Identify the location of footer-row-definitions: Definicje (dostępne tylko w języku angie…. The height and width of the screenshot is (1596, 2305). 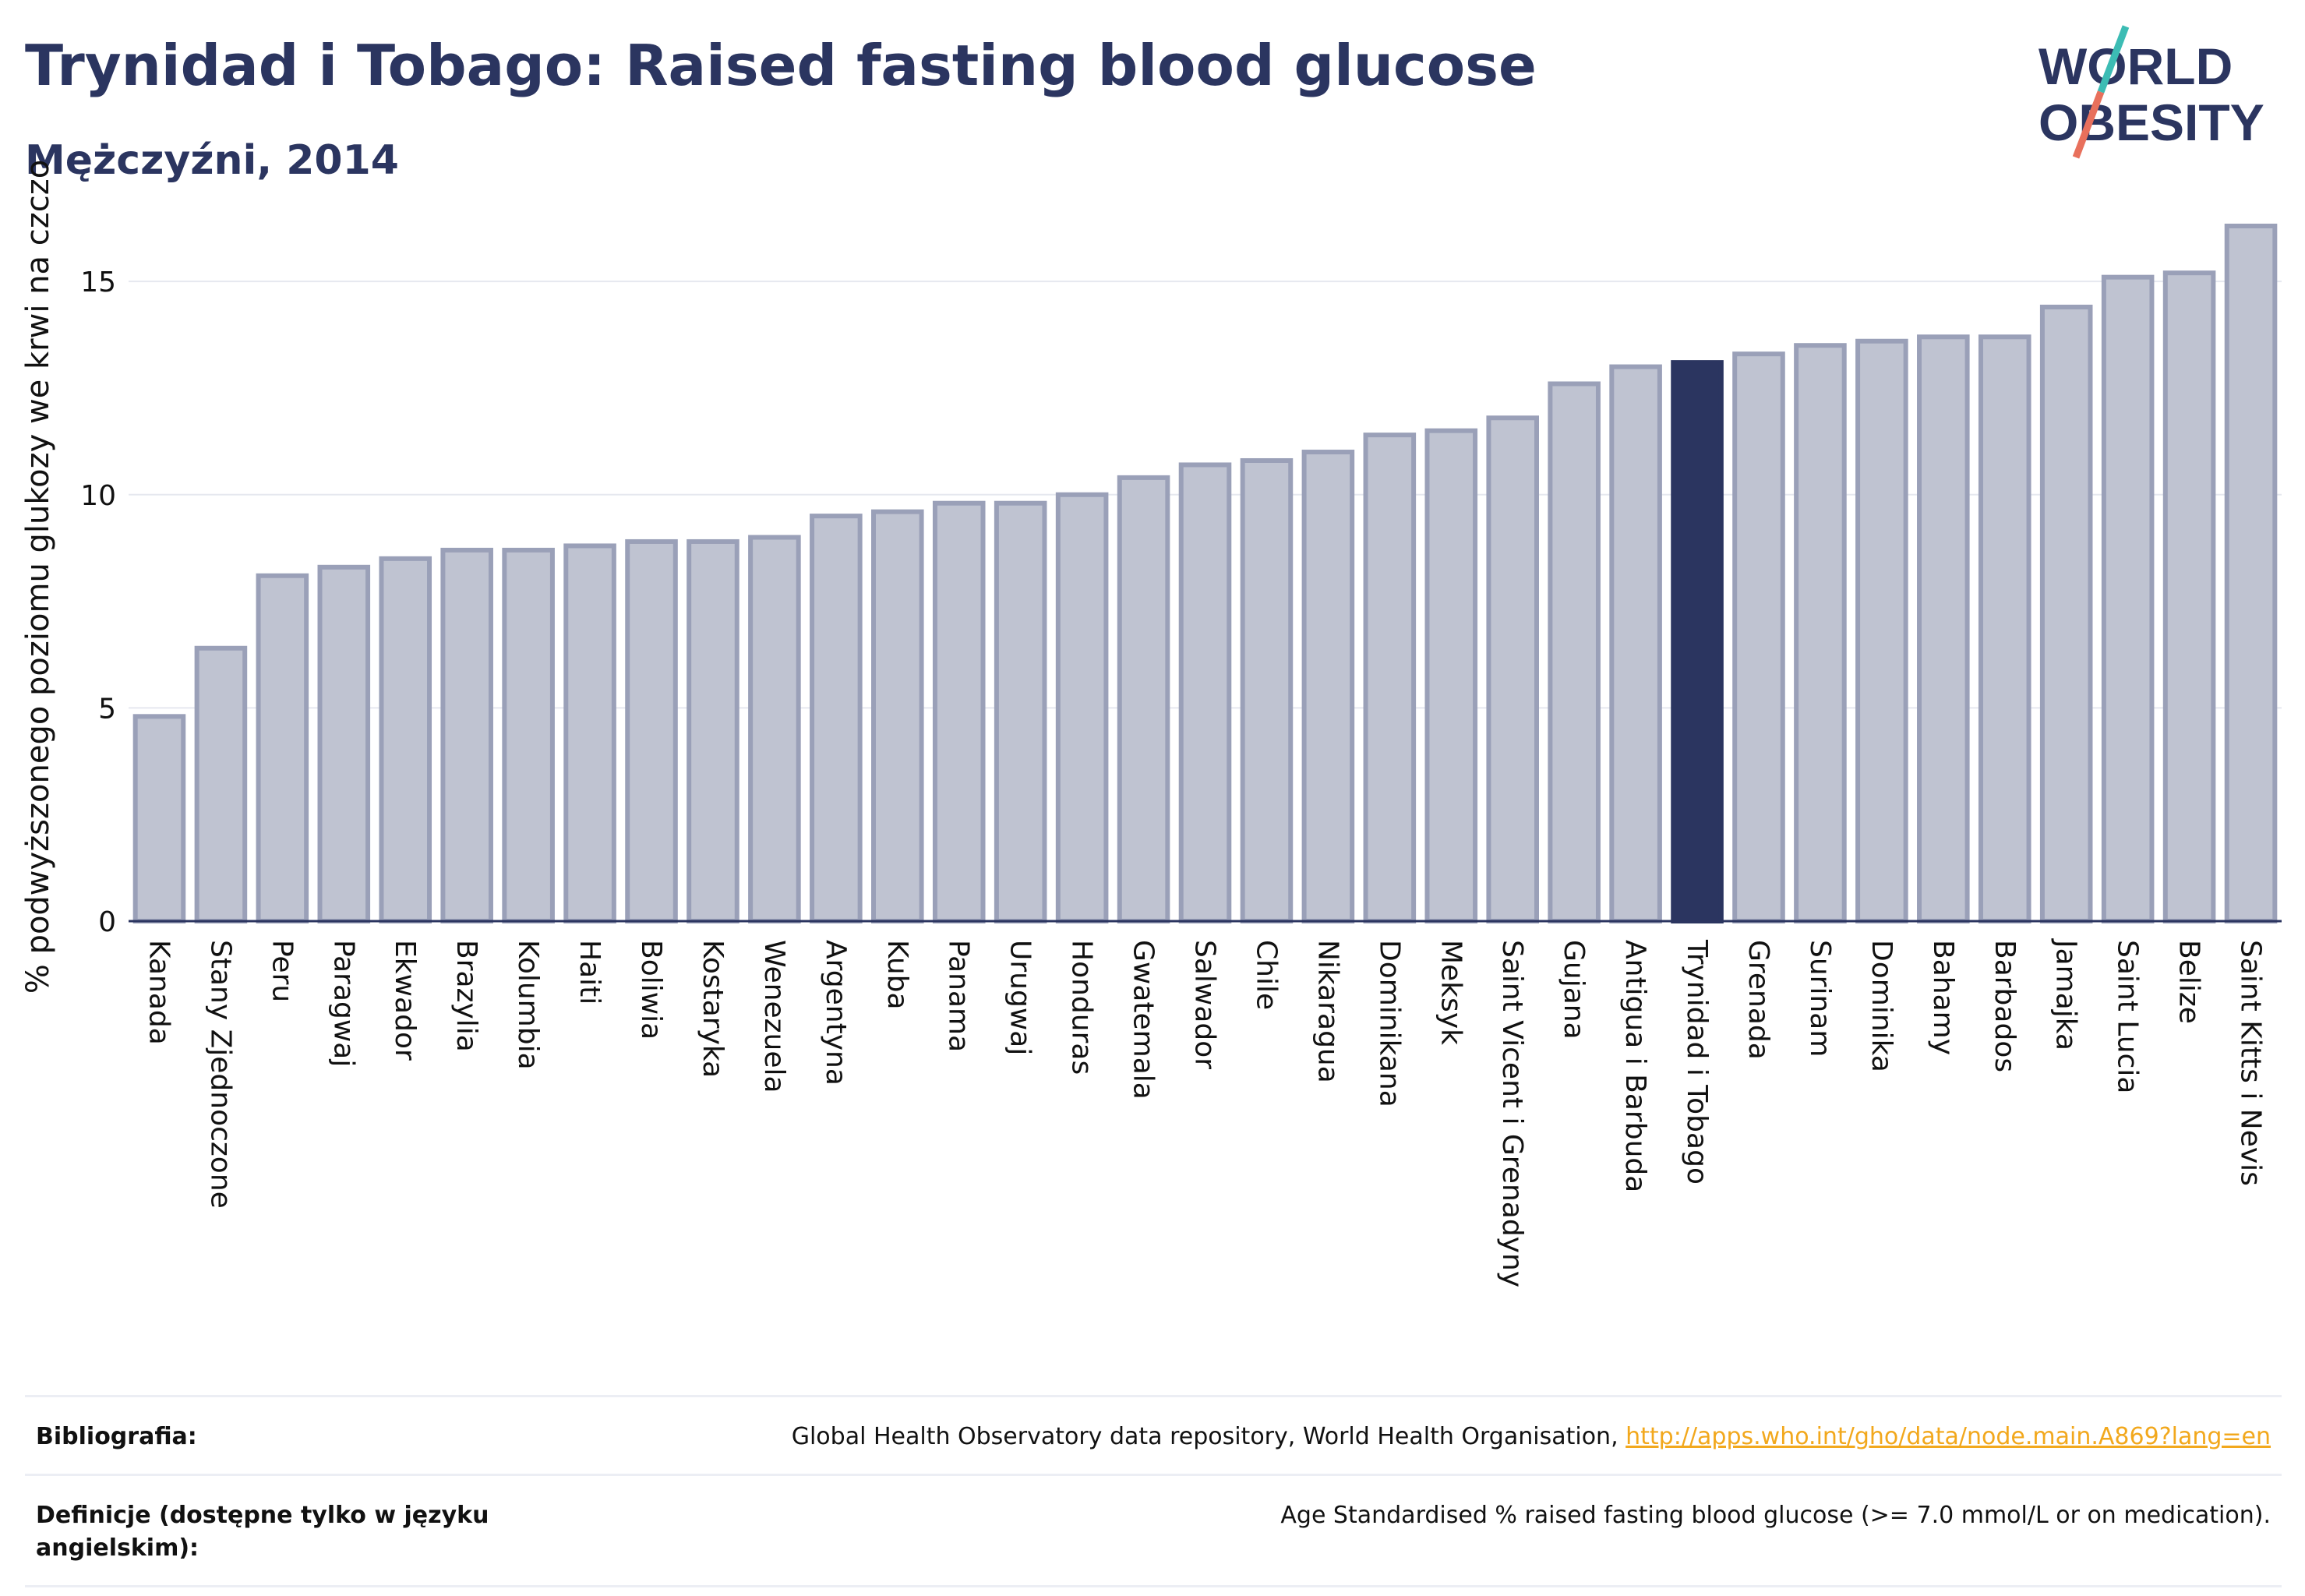
(1153, 1530).